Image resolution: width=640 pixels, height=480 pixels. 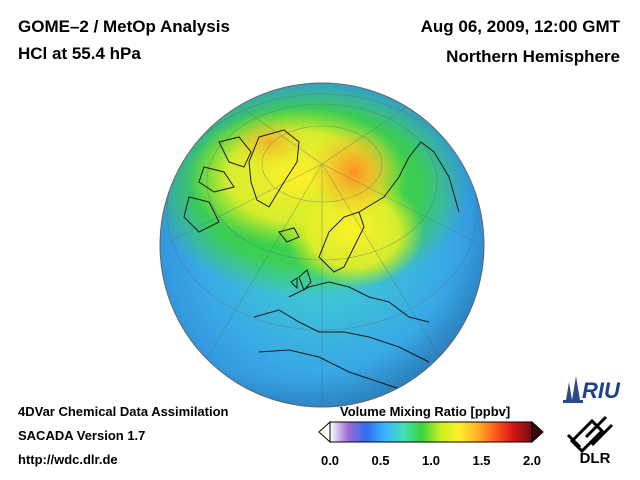 I want to click on version-label: SACADA Version 1.7, so click(x=82, y=435).